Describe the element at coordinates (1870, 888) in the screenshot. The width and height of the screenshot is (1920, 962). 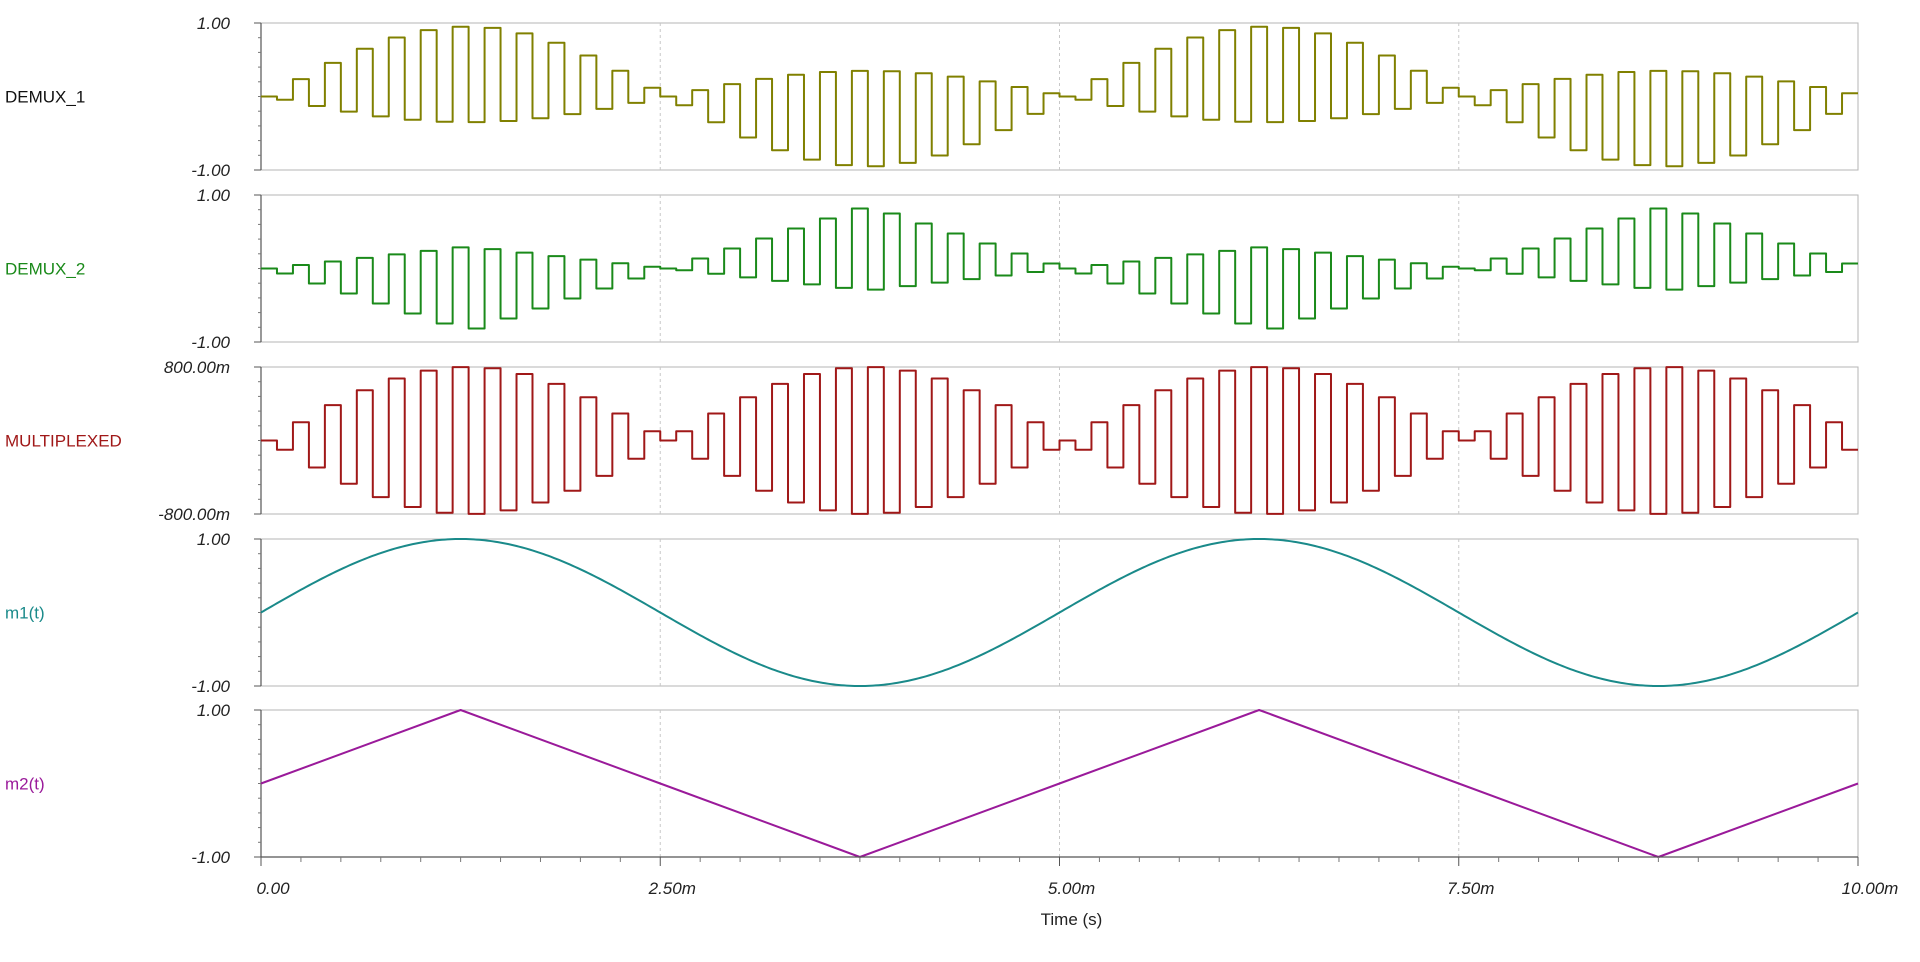
I see `x-tick-label: 10.00m` at that location.